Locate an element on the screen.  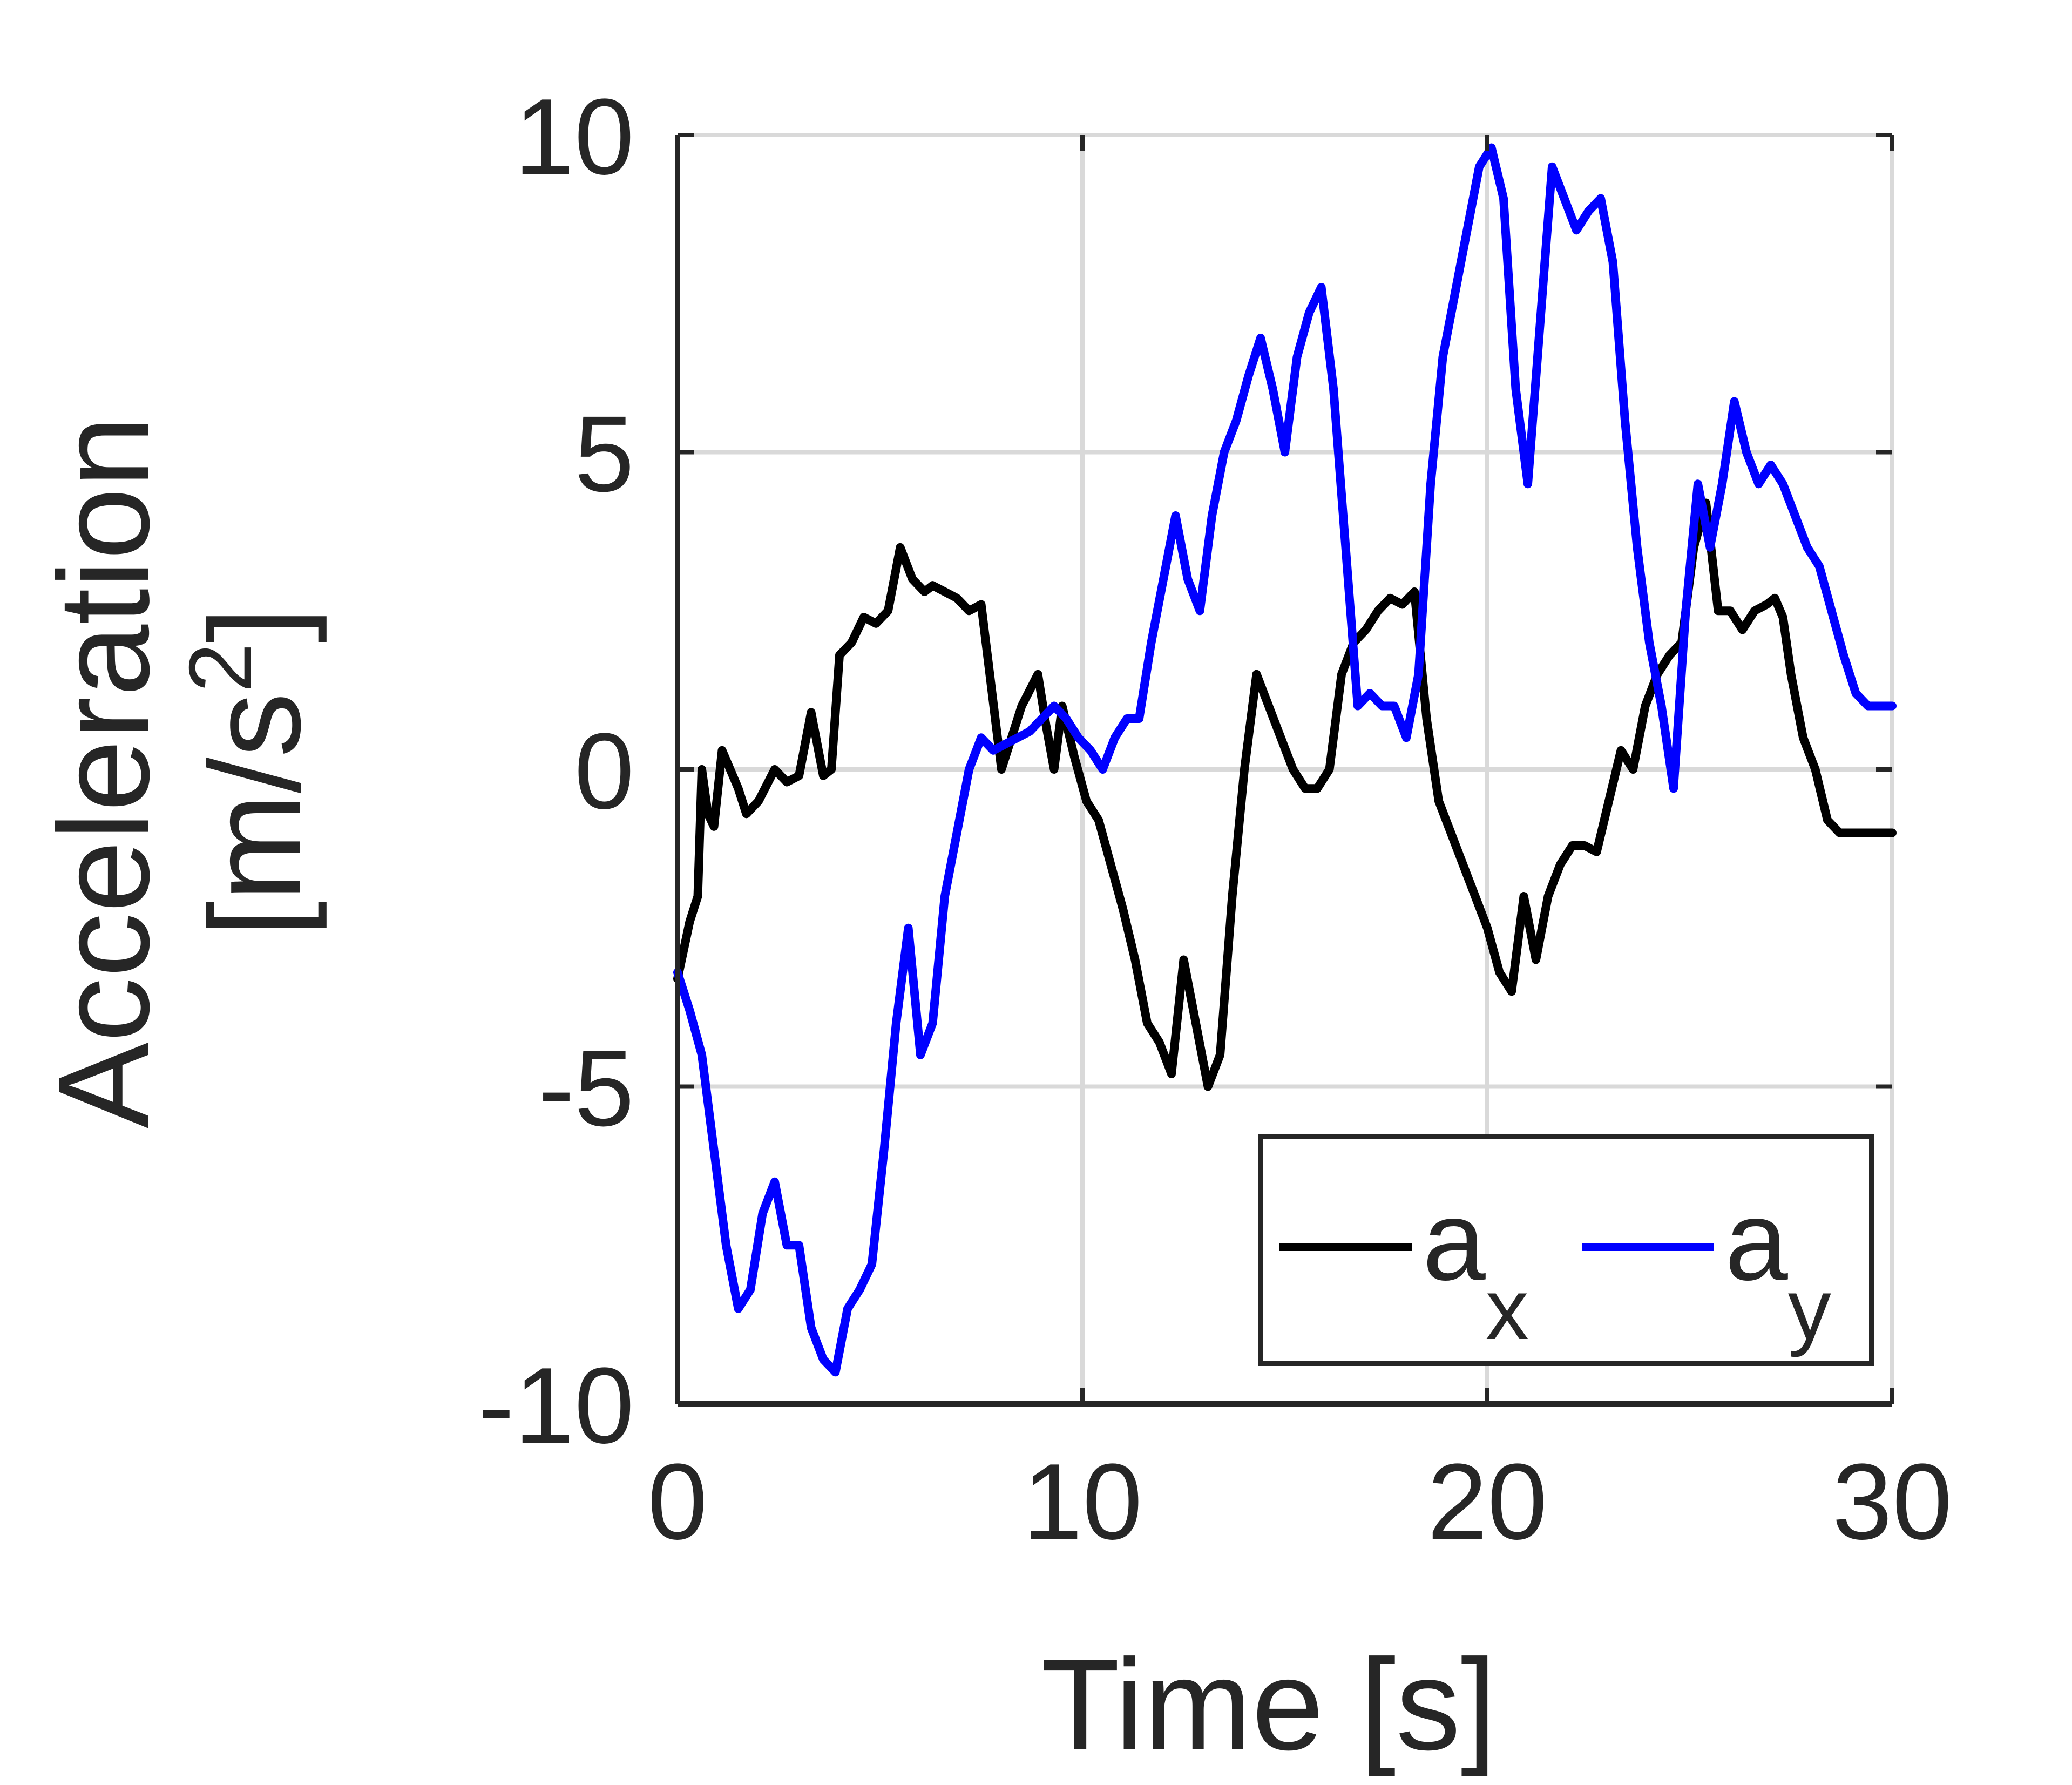
legend: ax ay is located at coordinates (1566, 1250).